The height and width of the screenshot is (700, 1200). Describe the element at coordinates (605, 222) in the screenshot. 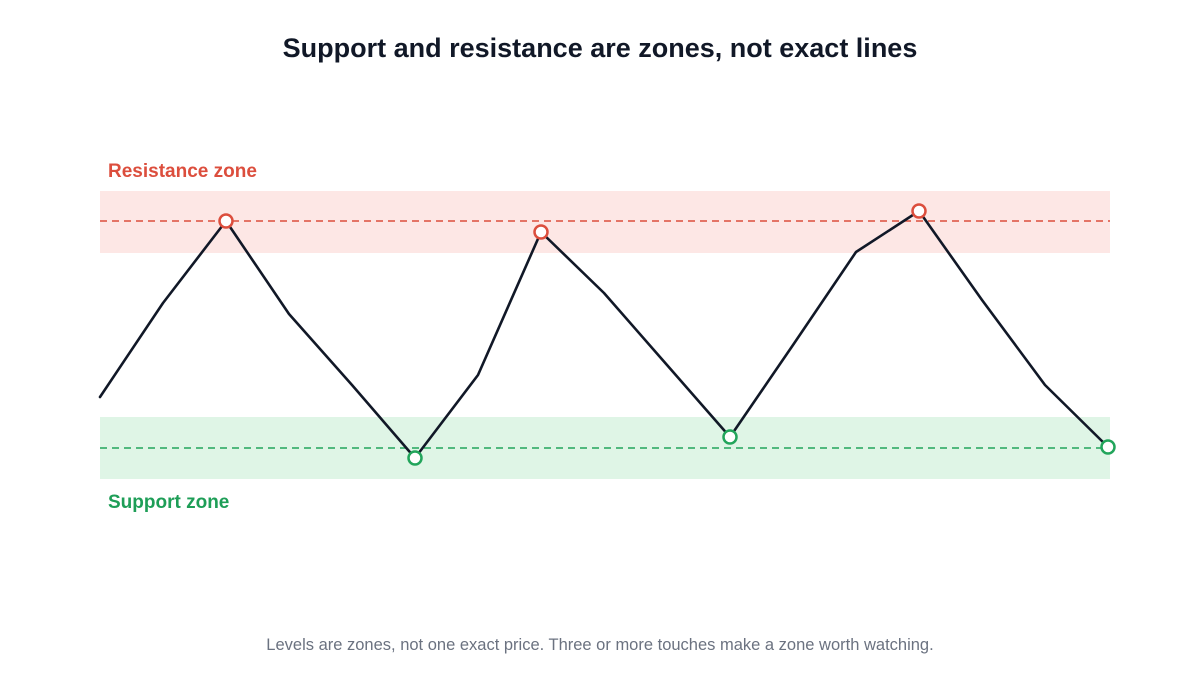

I see `resistance-zone-band` at that location.